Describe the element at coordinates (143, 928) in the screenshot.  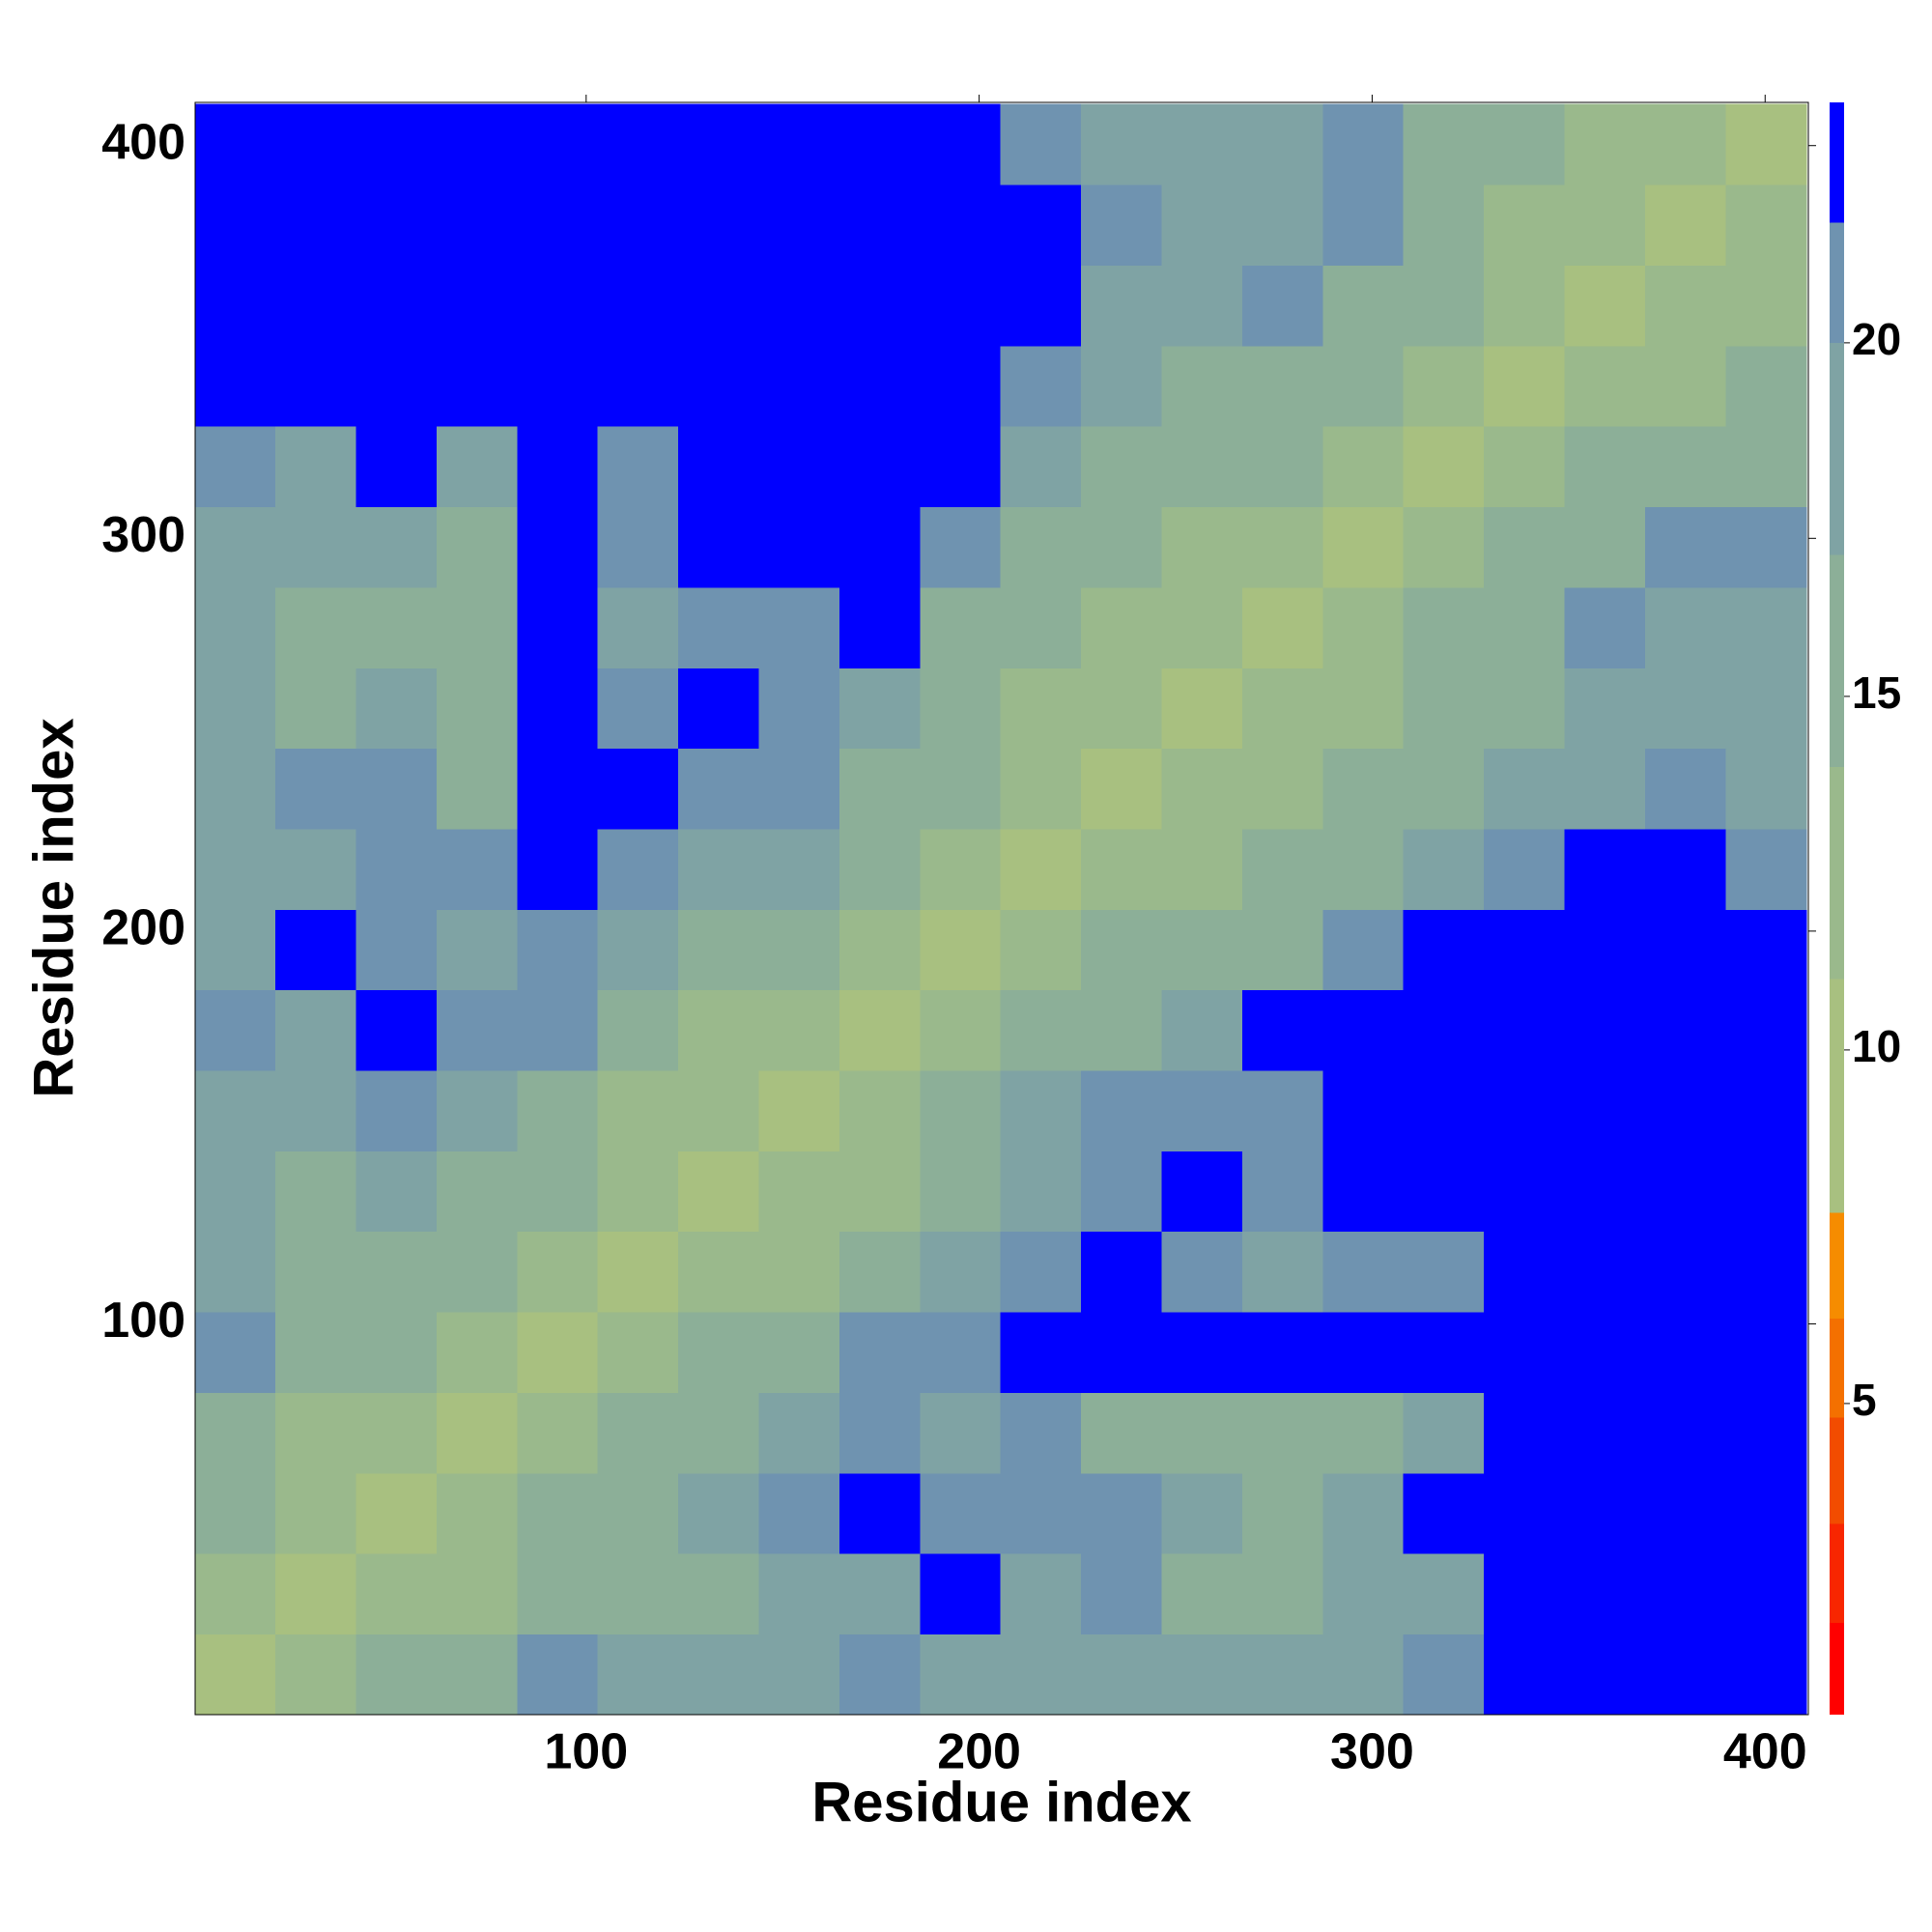
I see `y-tick-label: 200` at that location.